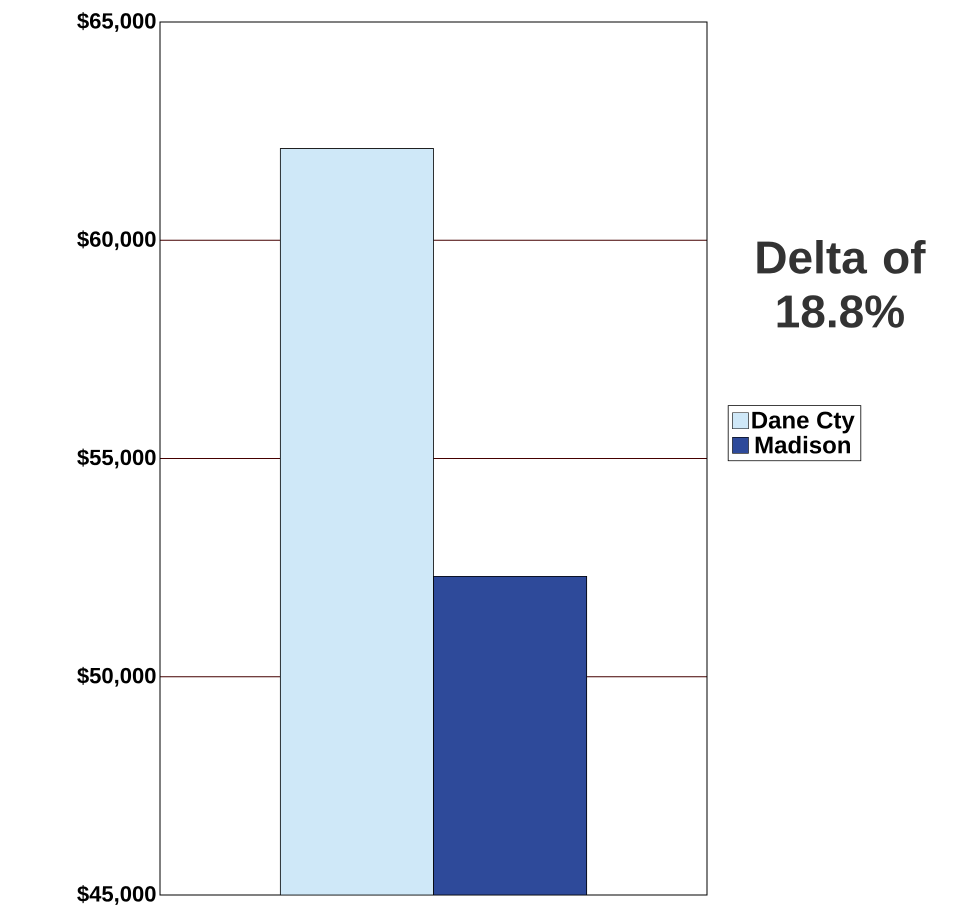 Image resolution: width=970 pixels, height=912 pixels. I want to click on text: Delta of 18.8%, so click(841, 284).